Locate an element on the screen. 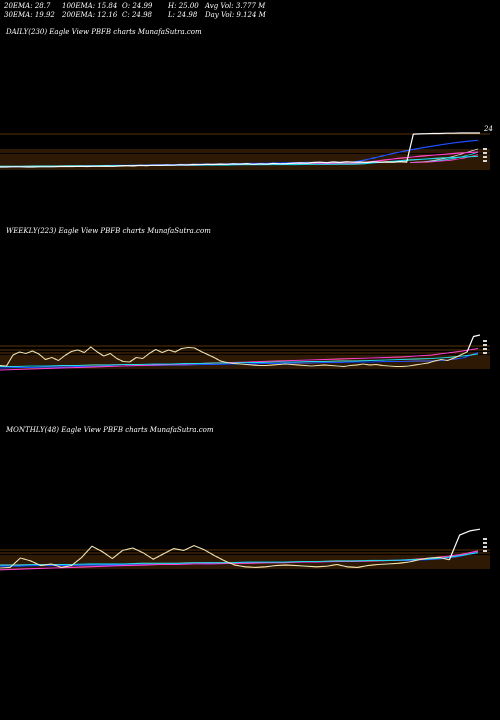  monthly-price-line is located at coordinates (225, 557).